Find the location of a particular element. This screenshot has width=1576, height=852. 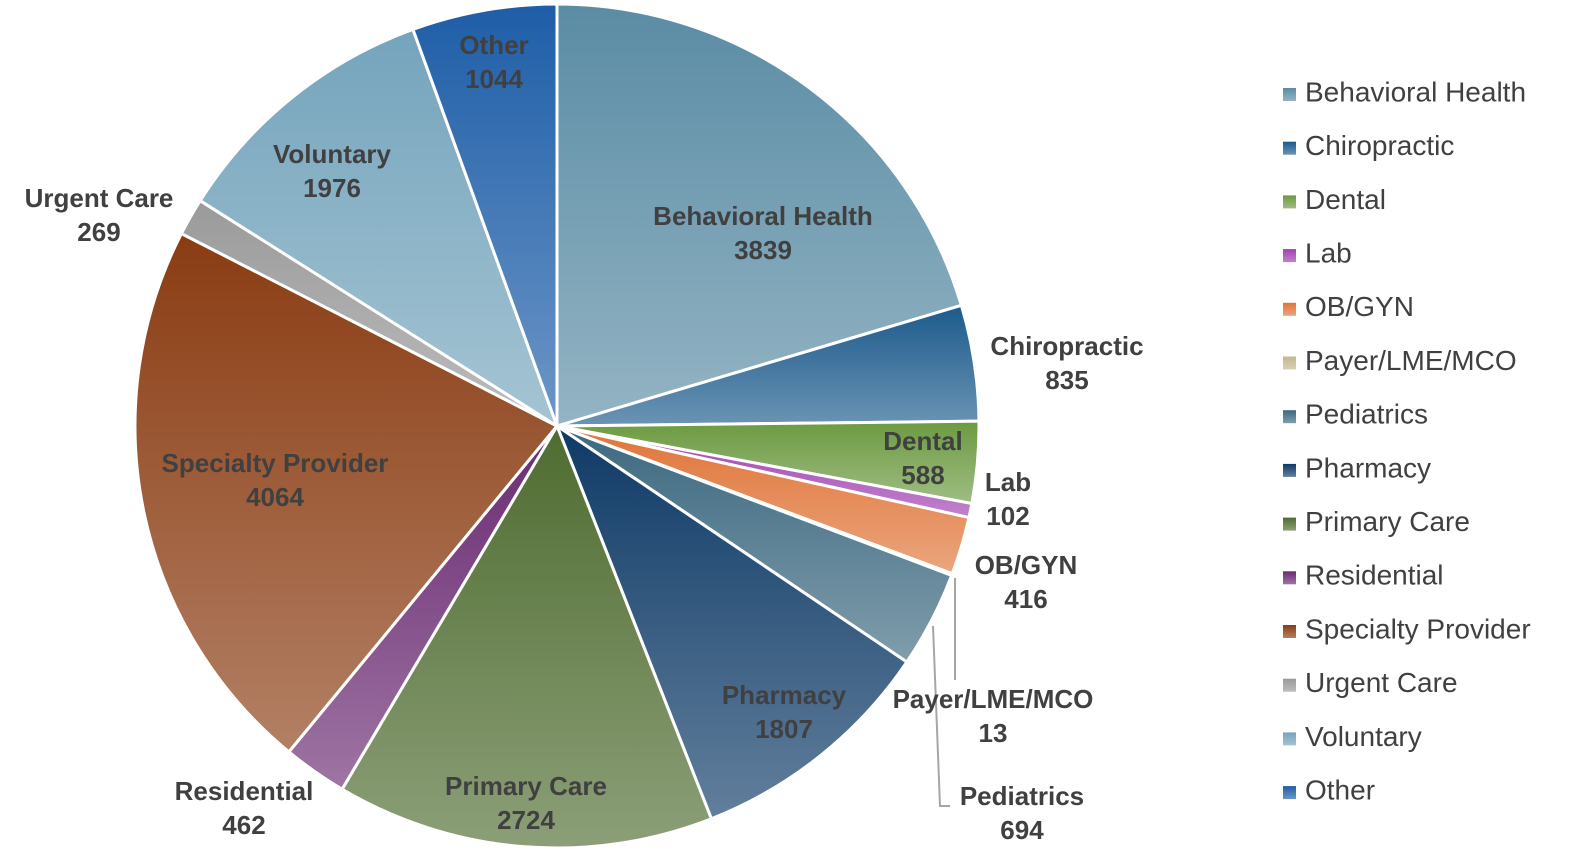

data-label-value: 269 is located at coordinates (98, 232).